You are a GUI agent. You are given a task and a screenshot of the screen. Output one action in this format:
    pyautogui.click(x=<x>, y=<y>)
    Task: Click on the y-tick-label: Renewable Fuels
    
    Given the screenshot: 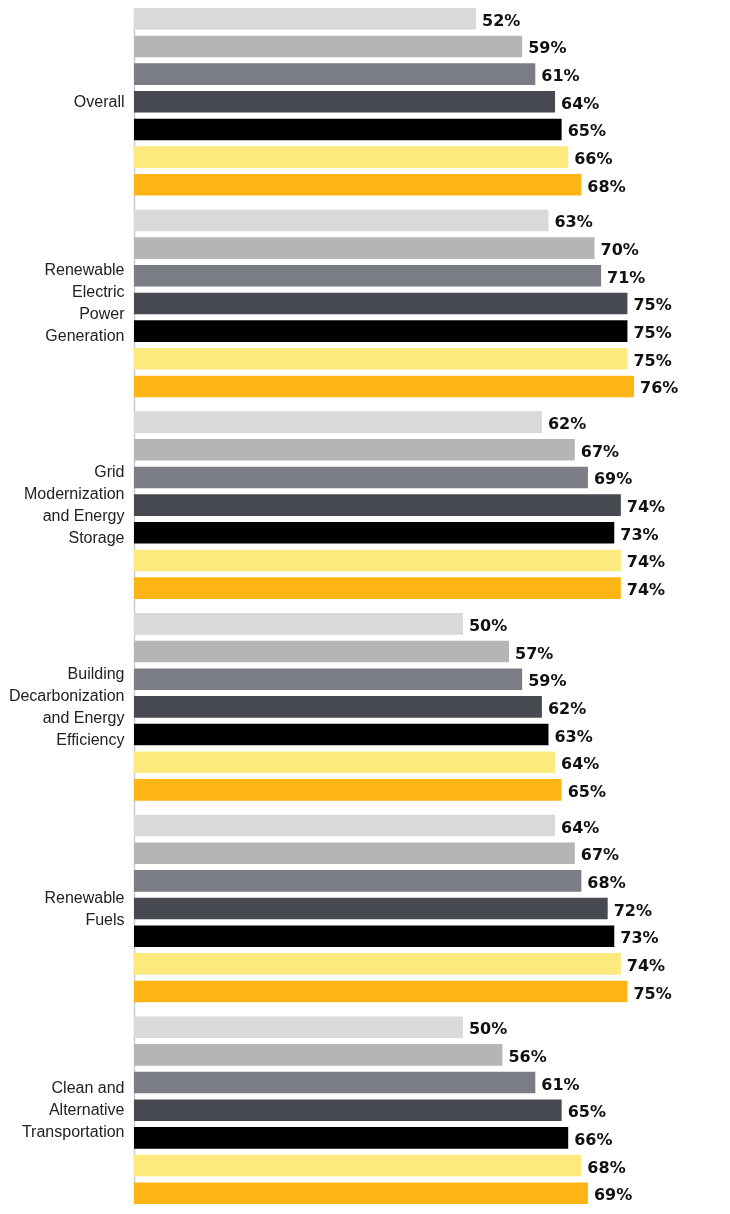 What is the action you would take?
    pyautogui.click(x=84, y=908)
    